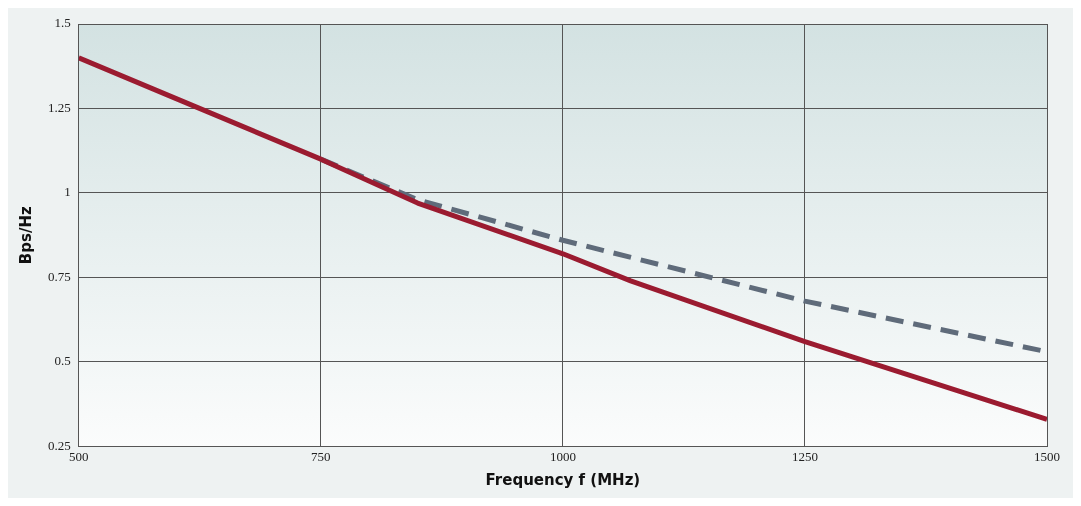  Describe the element at coordinates (59, 445) in the screenshot. I see `y-tick-label: 0.25` at that location.